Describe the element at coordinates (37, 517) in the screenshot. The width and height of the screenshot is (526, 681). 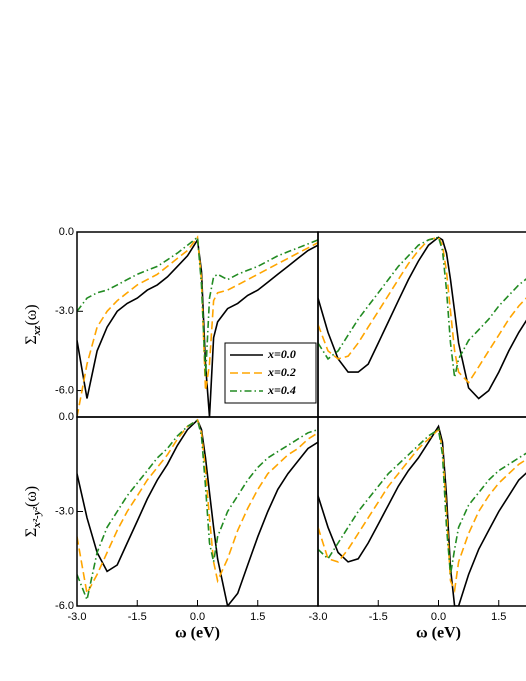
I see `label-part: x²-y²` at that location.